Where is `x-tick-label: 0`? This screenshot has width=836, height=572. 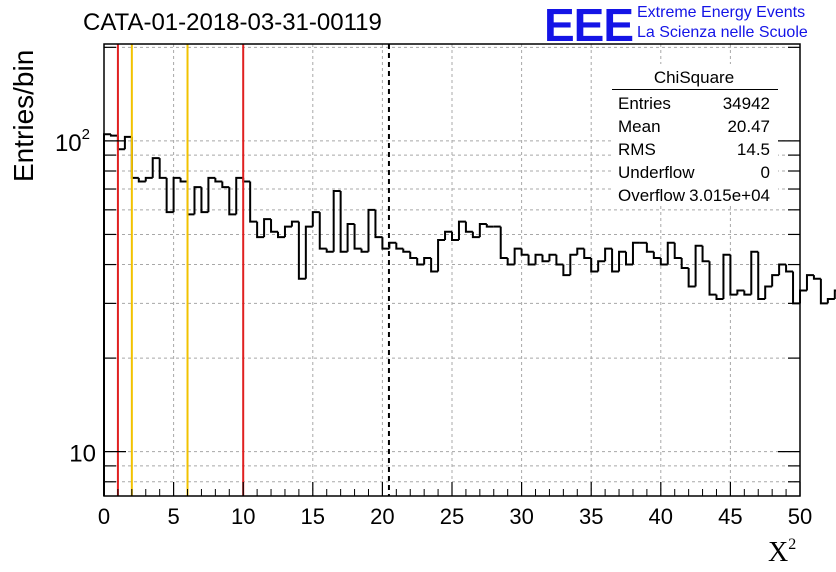 x-tick-label: 0 is located at coordinates (104, 516).